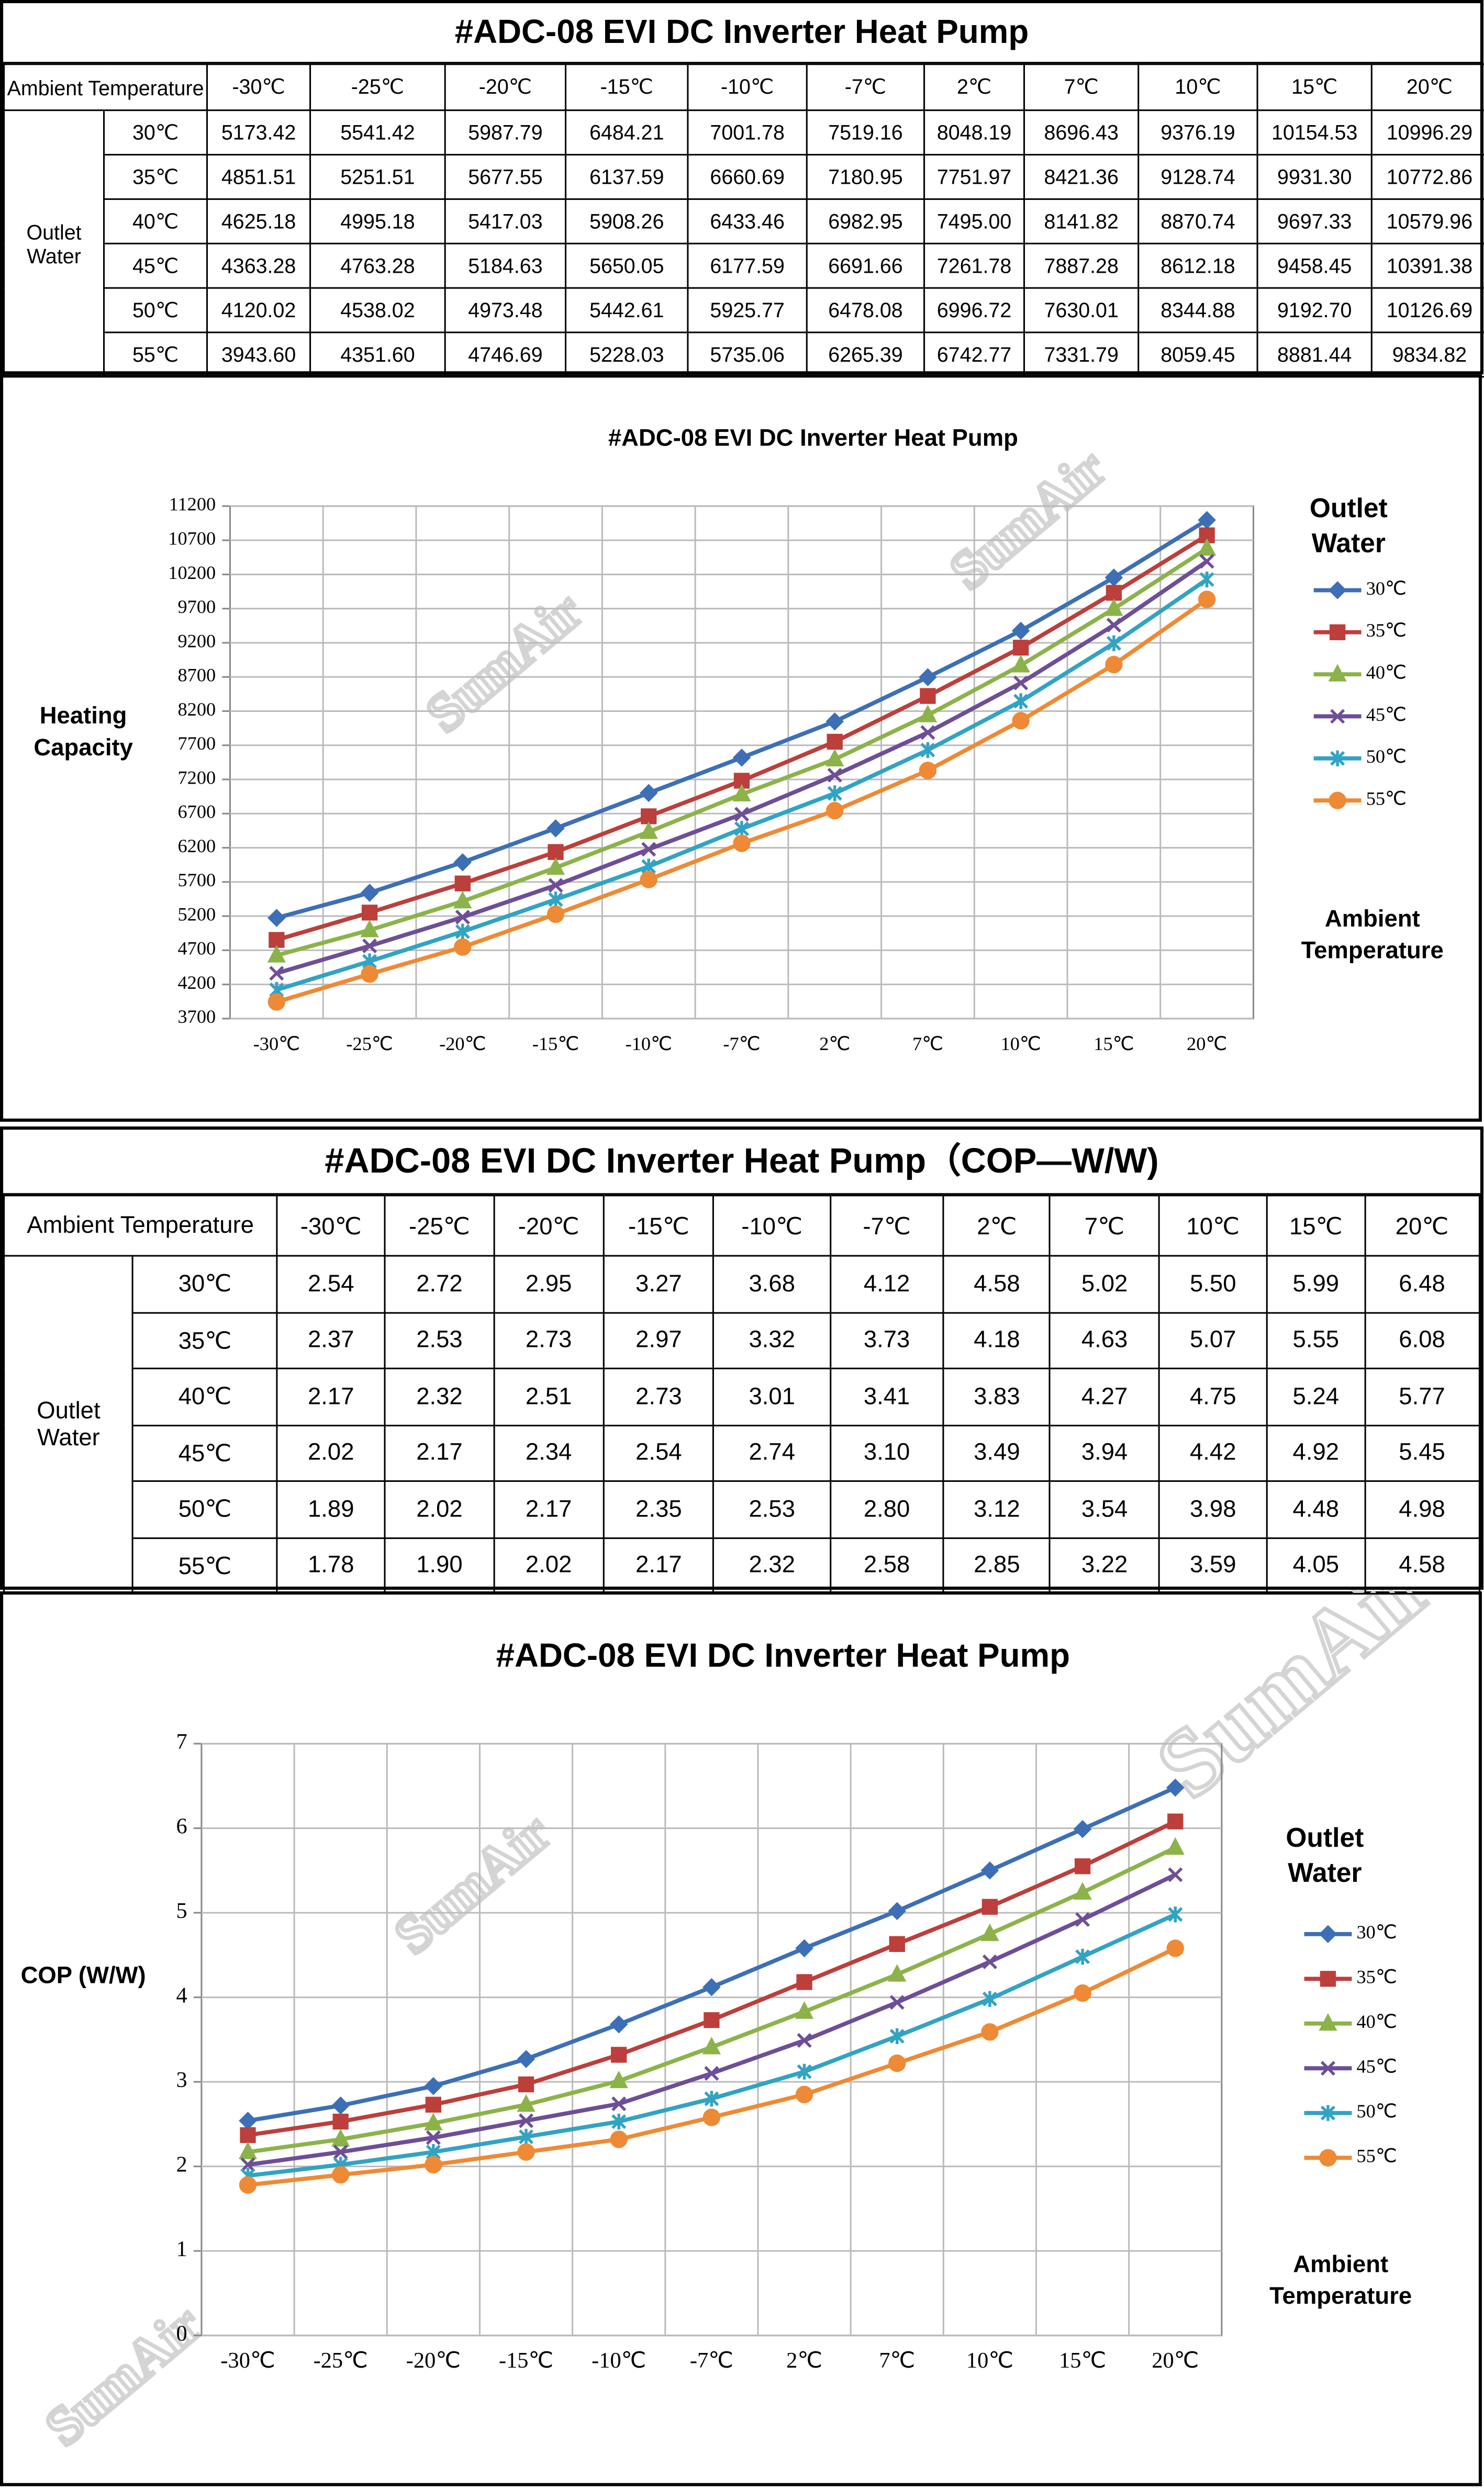 The width and height of the screenshot is (1484, 2488). I want to click on column-header: -25℃, so click(439, 1226).